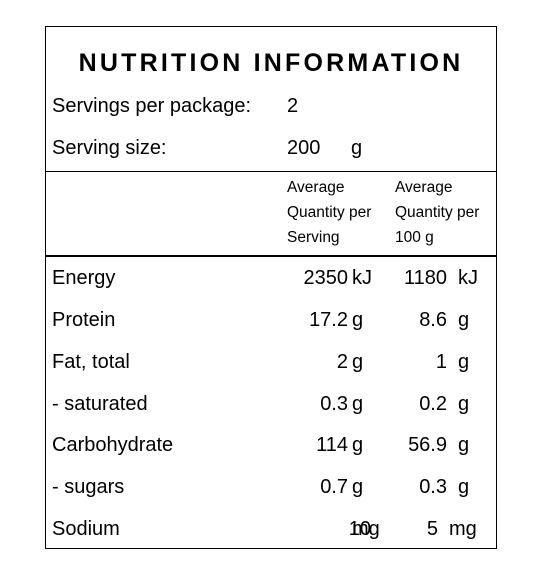 The image size is (533, 582). I want to click on serving-value: 0.7, so click(334, 487).